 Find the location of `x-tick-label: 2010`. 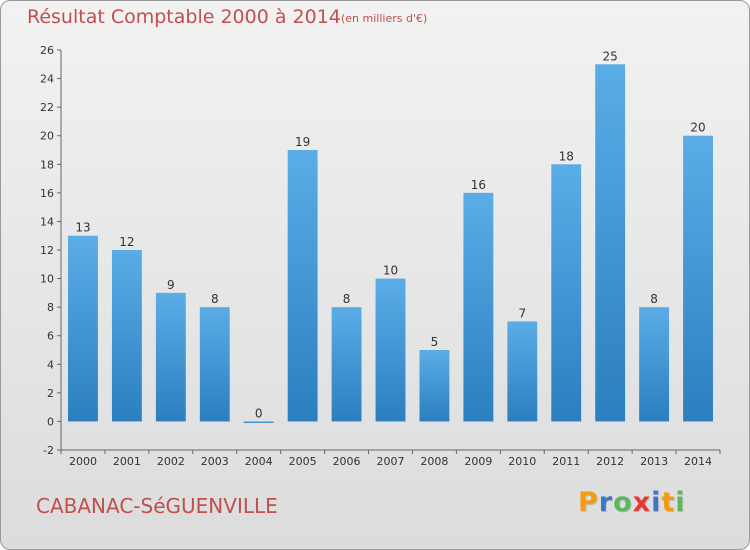

x-tick-label: 2010 is located at coordinates (522, 461).